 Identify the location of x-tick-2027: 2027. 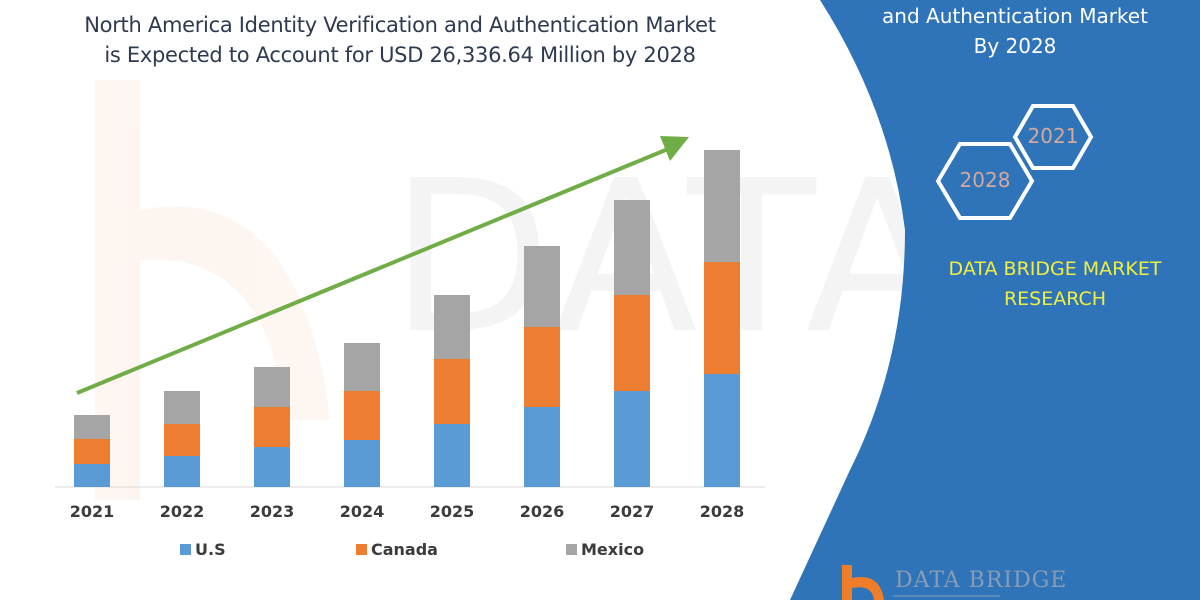
(632, 511).